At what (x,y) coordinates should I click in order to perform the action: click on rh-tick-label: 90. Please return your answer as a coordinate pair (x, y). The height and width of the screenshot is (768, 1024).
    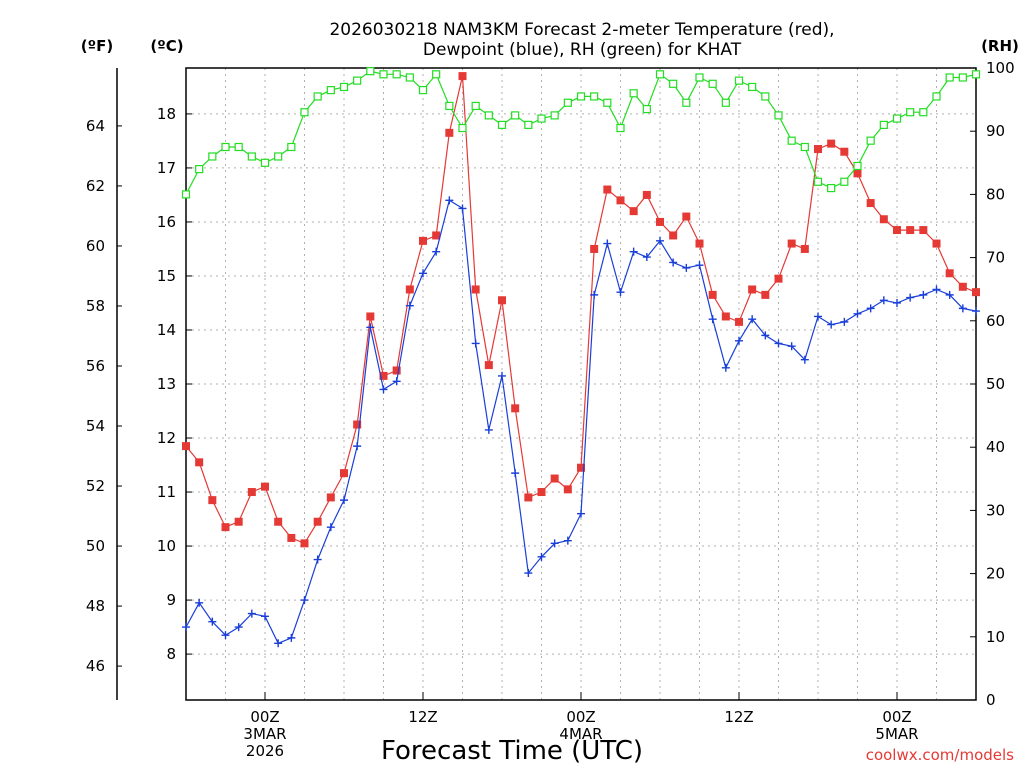
    Looking at the image, I should click on (995, 131).